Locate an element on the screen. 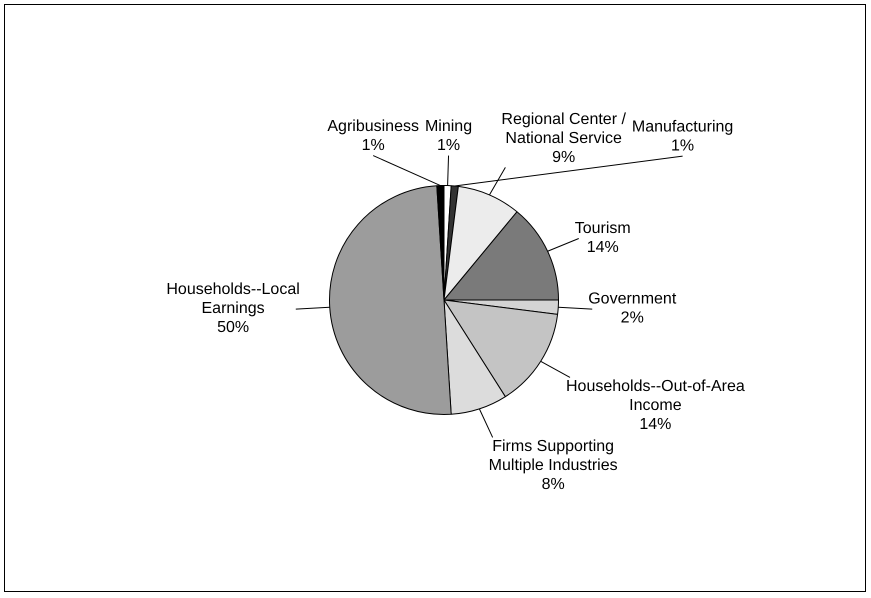 The width and height of the screenshot is (871, 598). data-label: 50% is located at coordinates (233, 327).